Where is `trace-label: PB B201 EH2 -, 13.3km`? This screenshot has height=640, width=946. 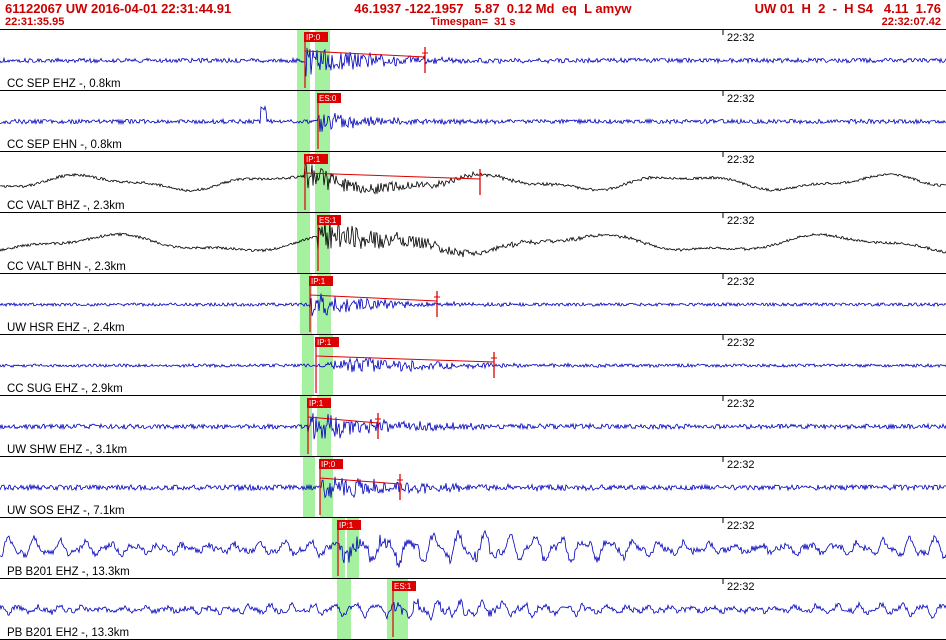 trace-label: PB B201 EH2 -, 13.3km is located at coordinates (68, 633).